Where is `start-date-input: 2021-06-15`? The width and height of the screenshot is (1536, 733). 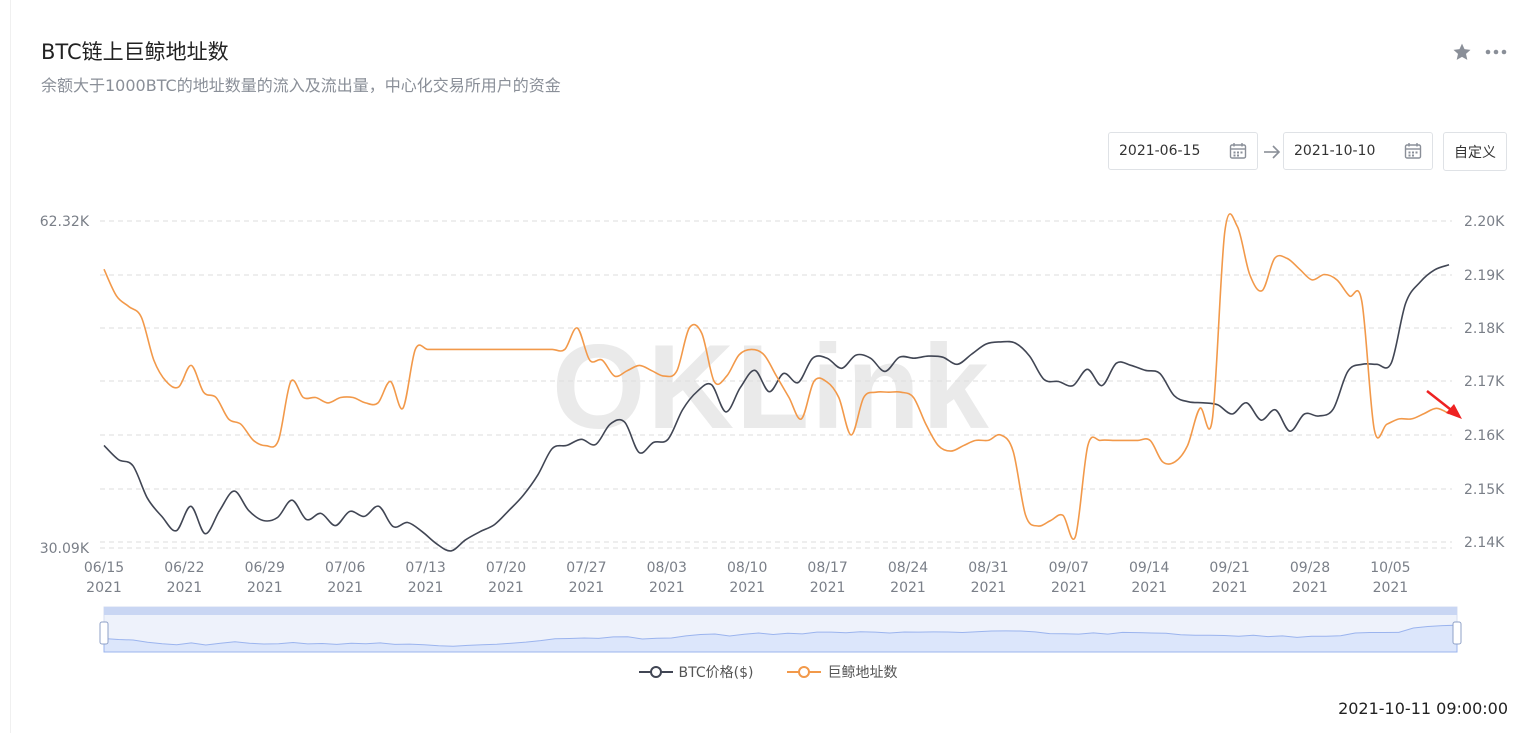 start-date-input: 2021-06-15 is located at coordinates (1183, 151).